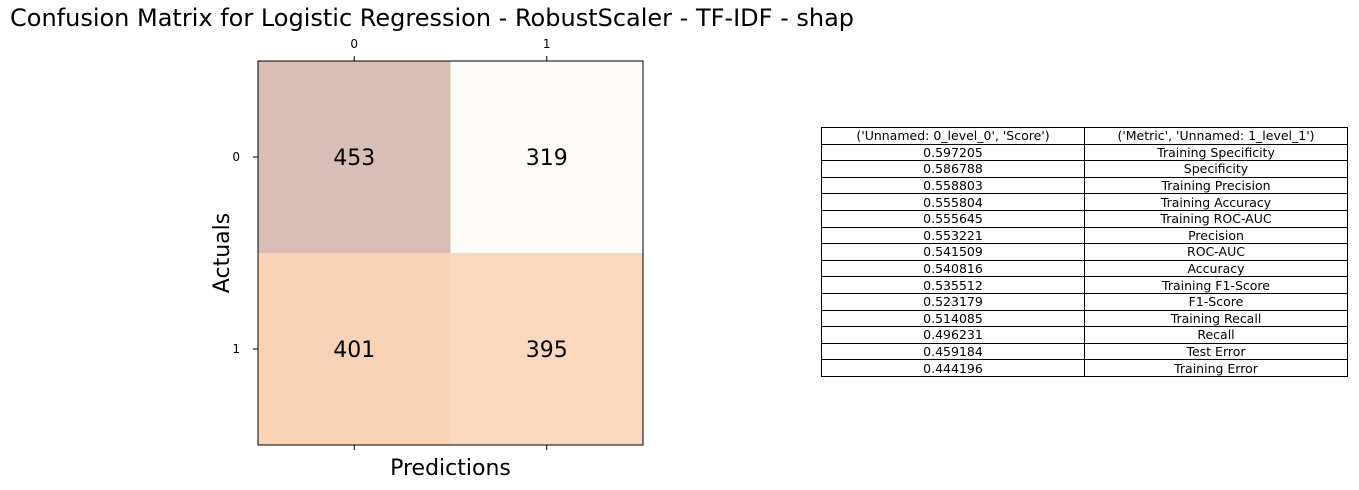 The width and height of the screenshot is (1359, 490). I want to click on table-row: 0.553221 Precision, so click(1084, 235).